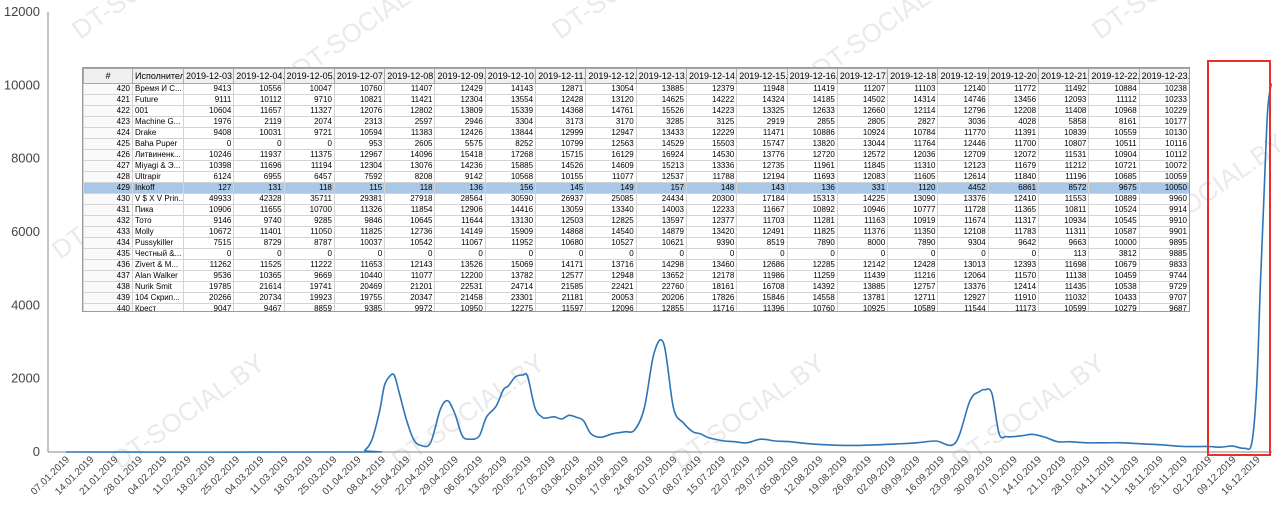 Image resolution: width=1280 pixels, height=508 pixels. What do you see at coordinates (259, 243) in the screenshot?
I see `table-cell-value: 8729` at bounding box center [259, 243].